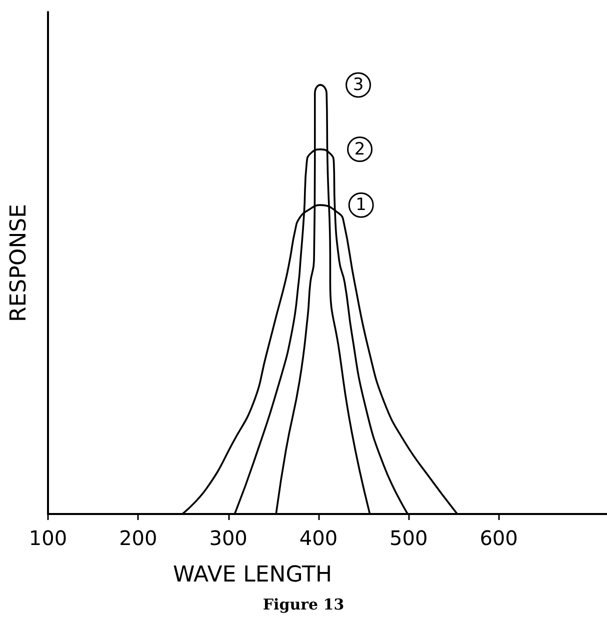  I want to click on x-tick-label: 500, so click(409, 538).